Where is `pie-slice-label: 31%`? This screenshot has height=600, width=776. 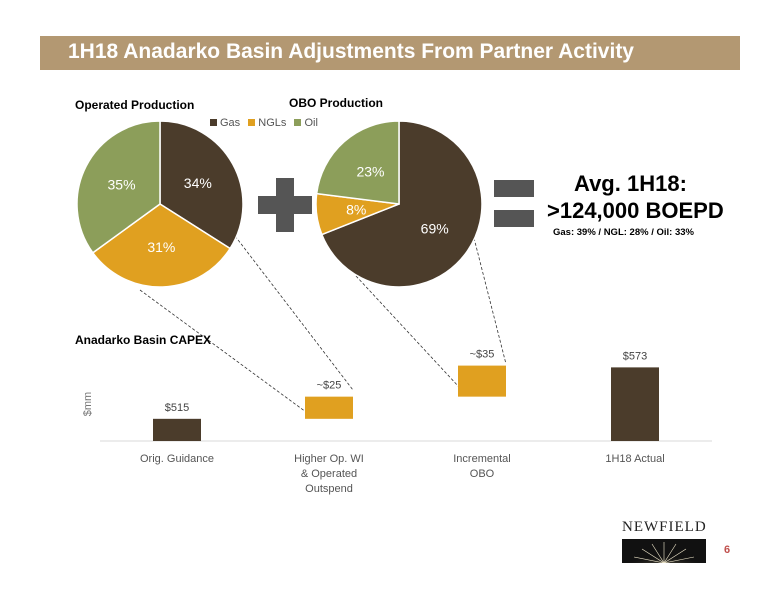 pie-slice-label: 31% is located at coordinates (161, 247).